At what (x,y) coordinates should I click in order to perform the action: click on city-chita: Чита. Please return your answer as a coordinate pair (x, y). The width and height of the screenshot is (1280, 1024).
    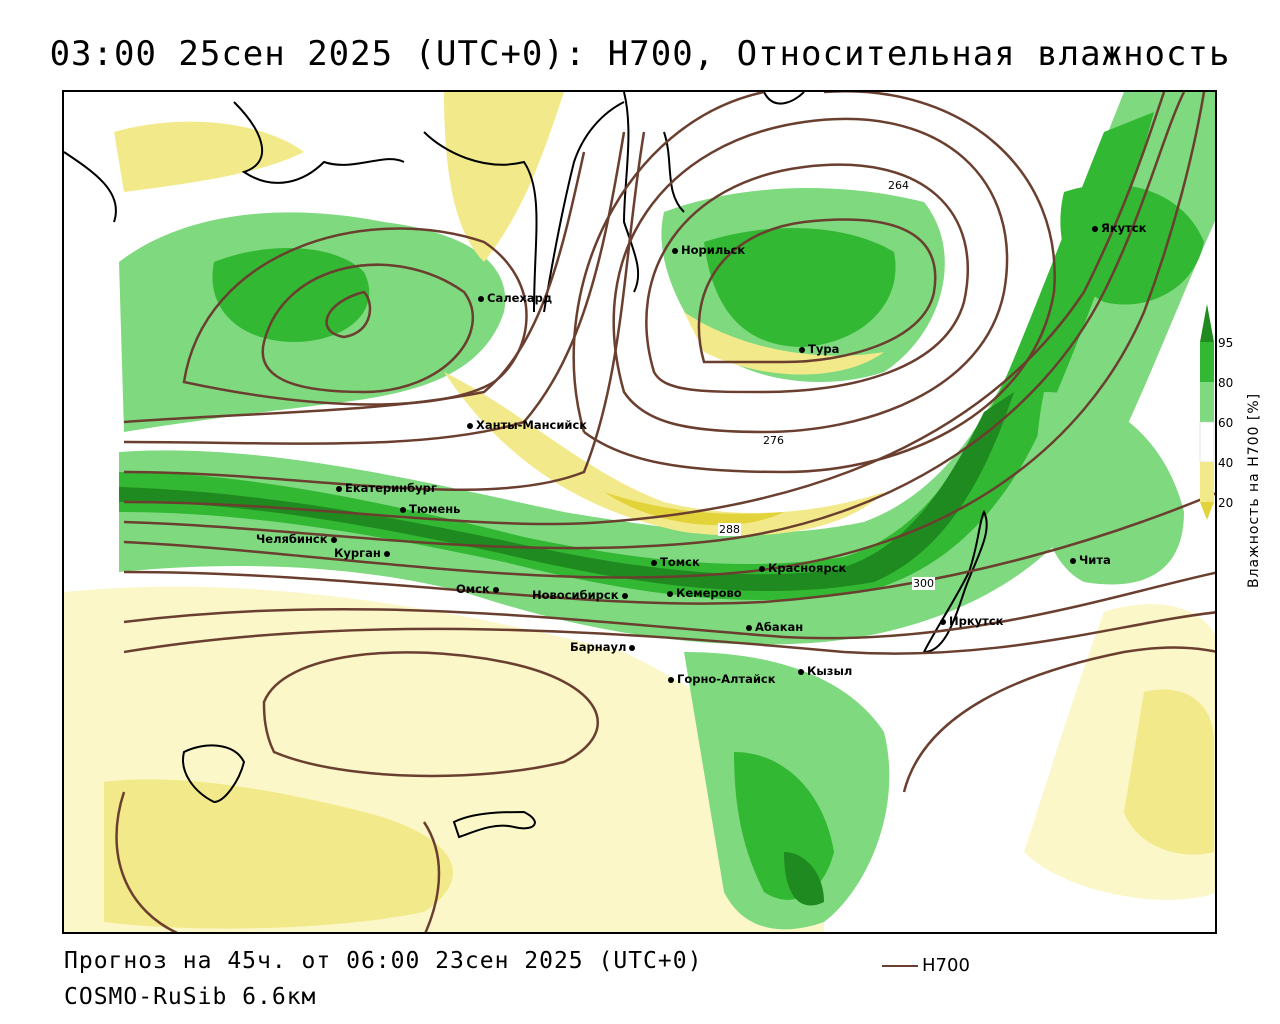
    Looking at the image, I should click on (1090, 560).